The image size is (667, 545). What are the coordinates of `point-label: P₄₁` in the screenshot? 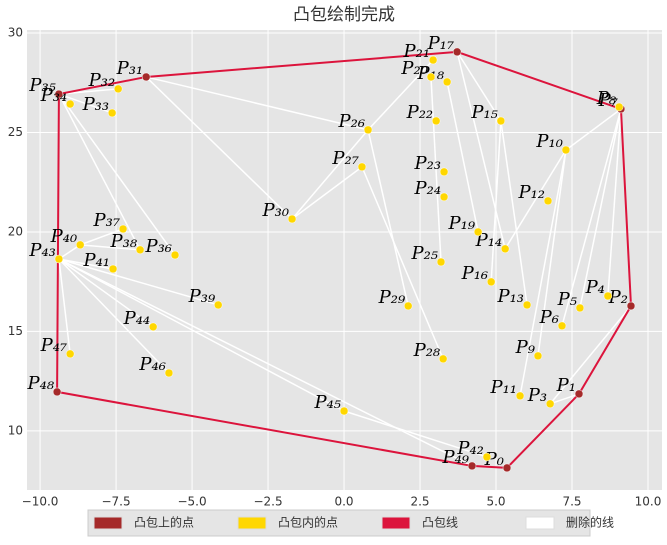 It's located at (96, 260).